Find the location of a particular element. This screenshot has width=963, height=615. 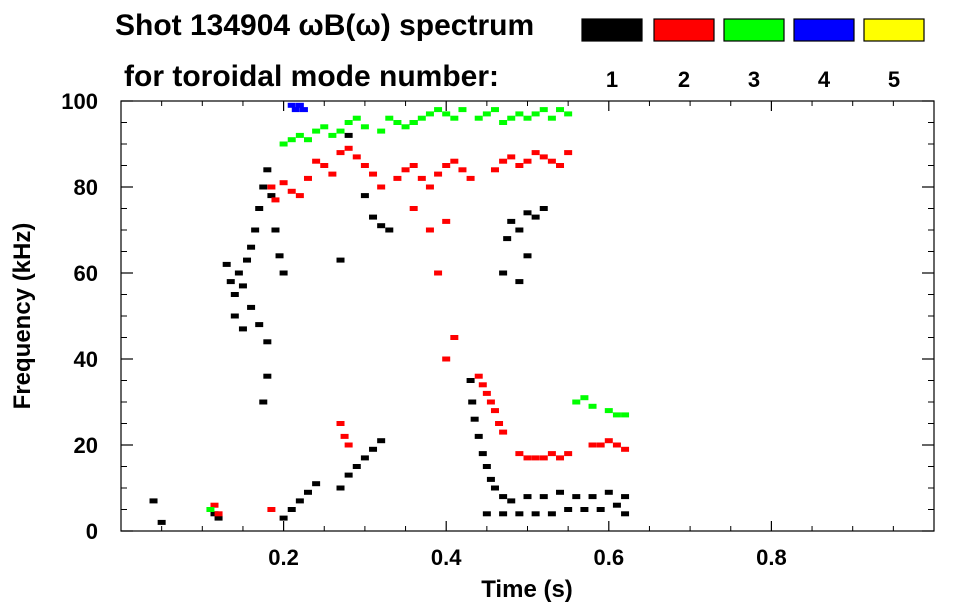

y-tick-label: 0 is located at coordinates (92, 531).